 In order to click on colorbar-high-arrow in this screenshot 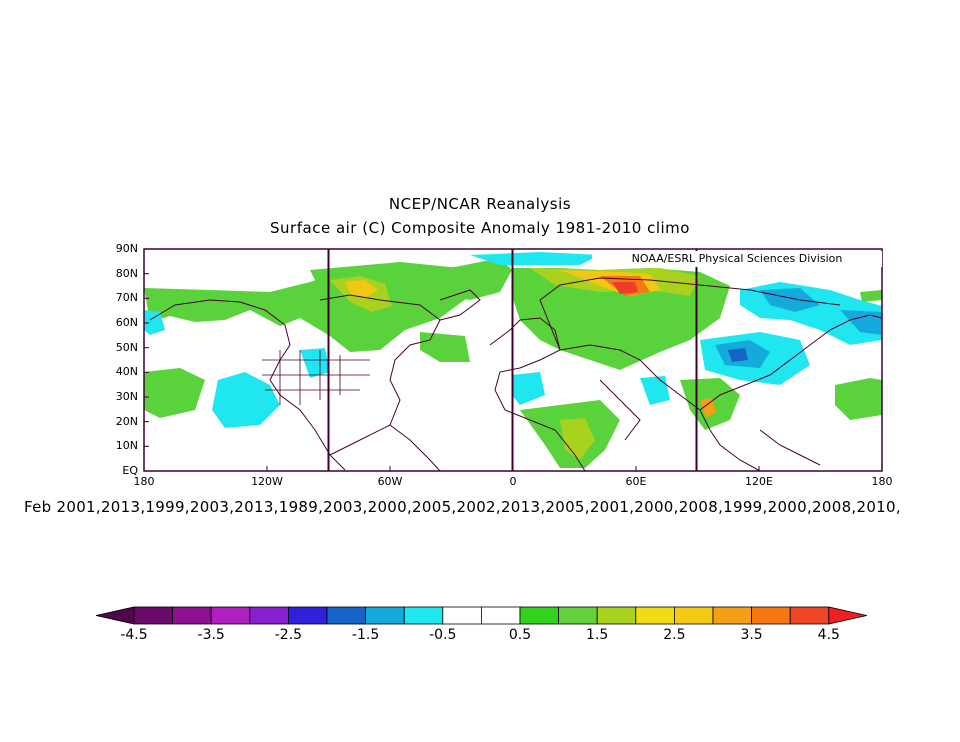, I will do `click(847, 615)`.